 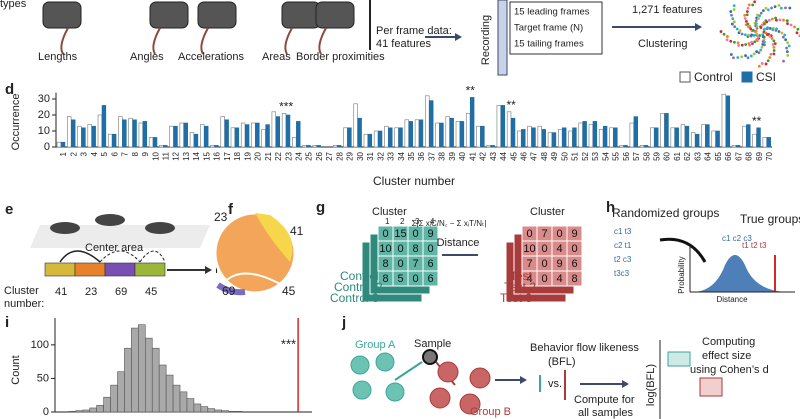 What do you see at coordinates (160, 228) in the screenshot?
I see `mouse` at bounding box center [160, 228].